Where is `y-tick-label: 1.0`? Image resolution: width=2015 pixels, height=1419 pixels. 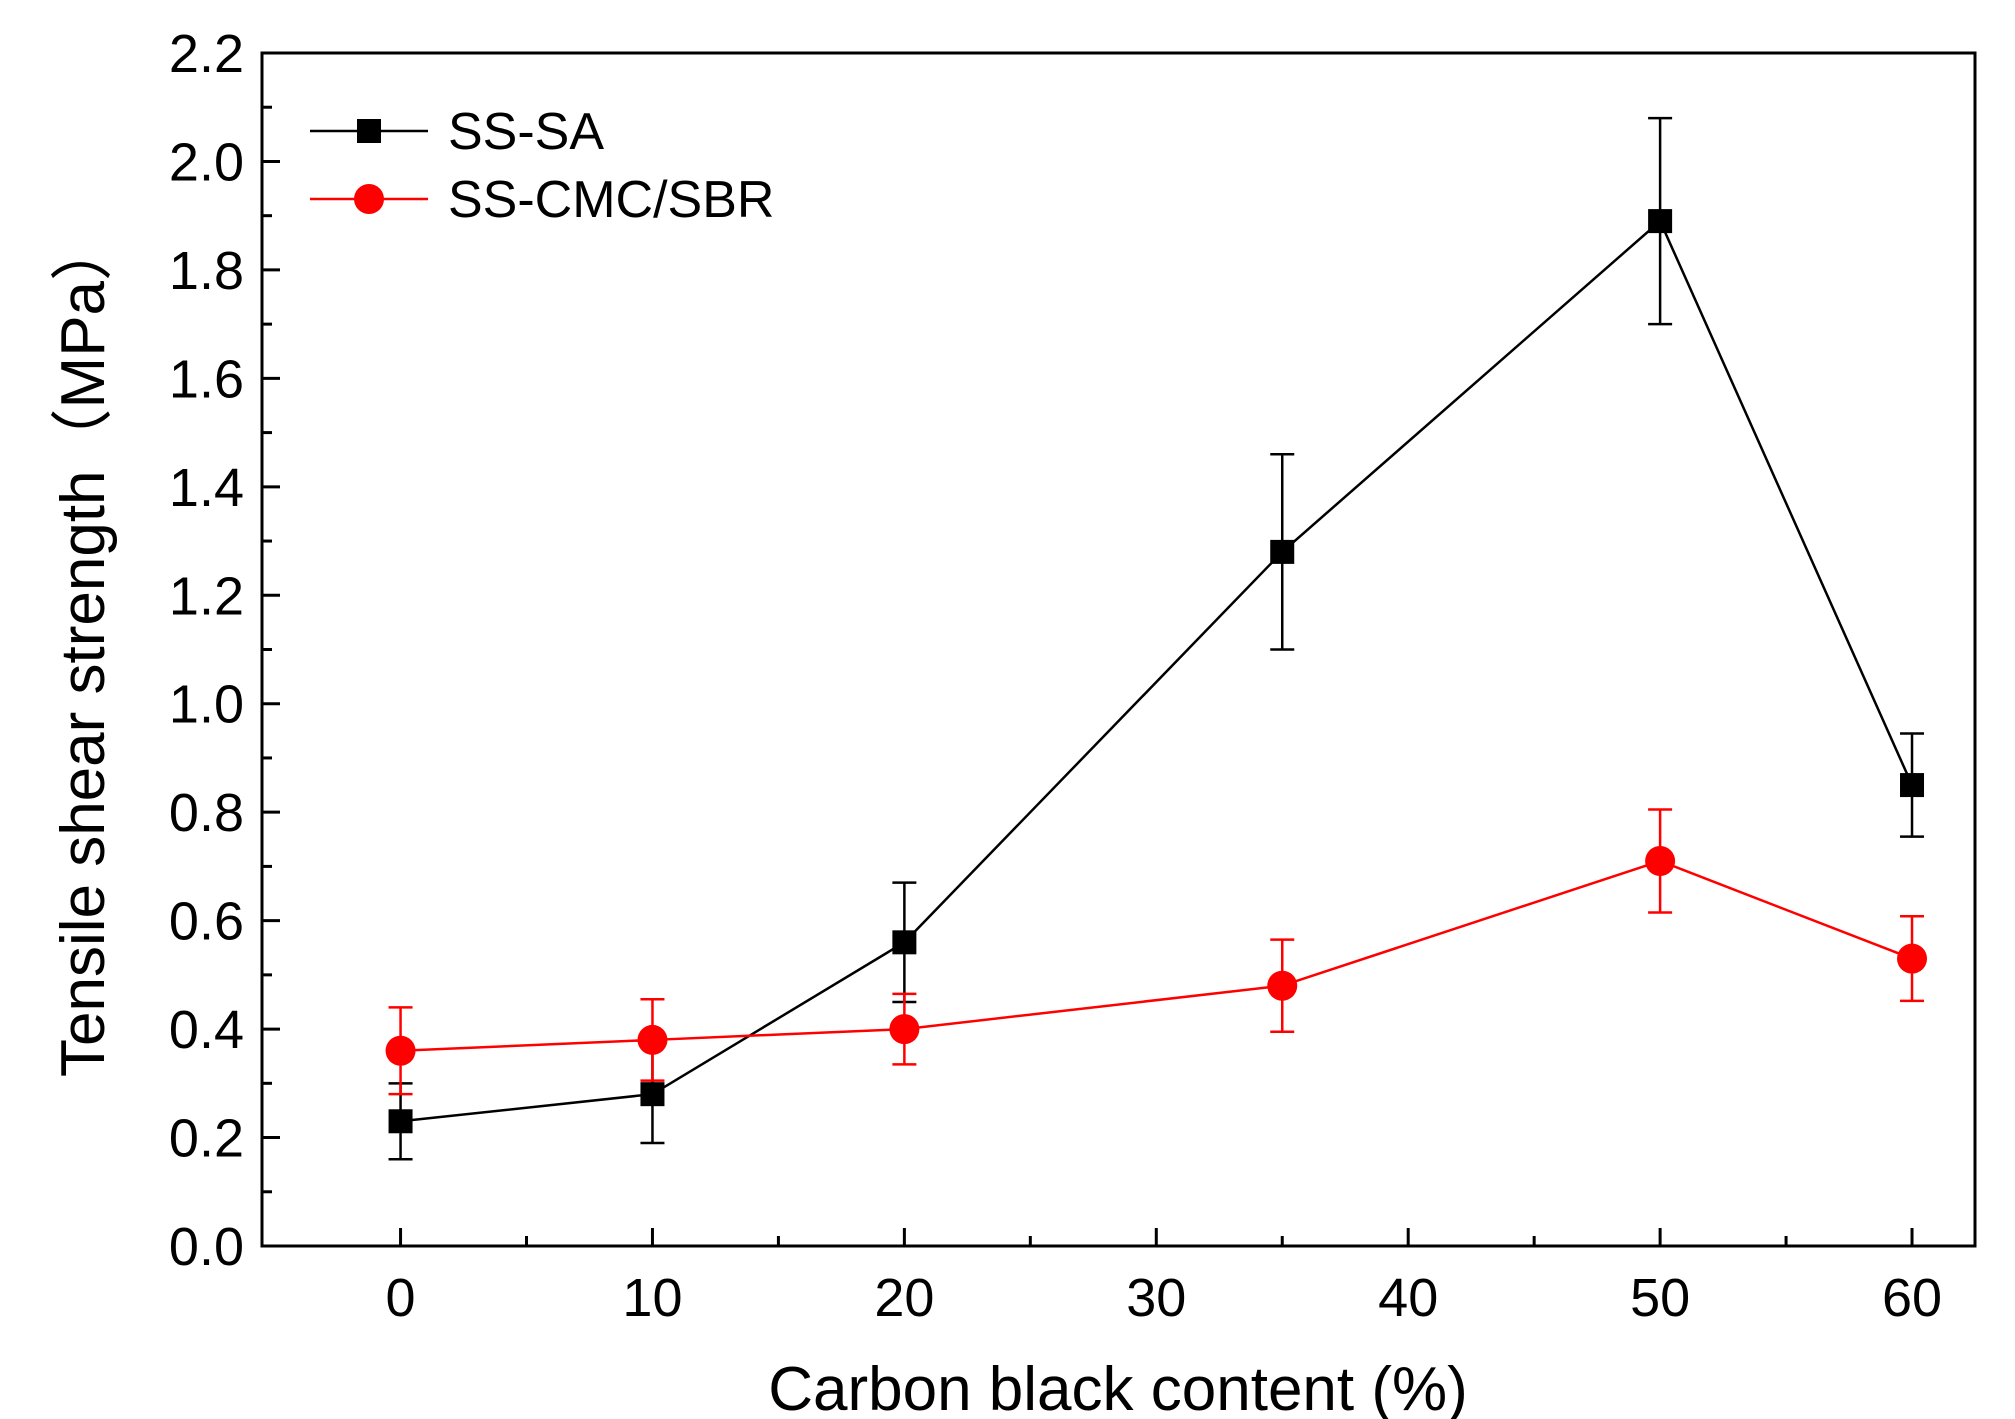
y-tick-label: 1.0 is located at coordinates (206, 705).